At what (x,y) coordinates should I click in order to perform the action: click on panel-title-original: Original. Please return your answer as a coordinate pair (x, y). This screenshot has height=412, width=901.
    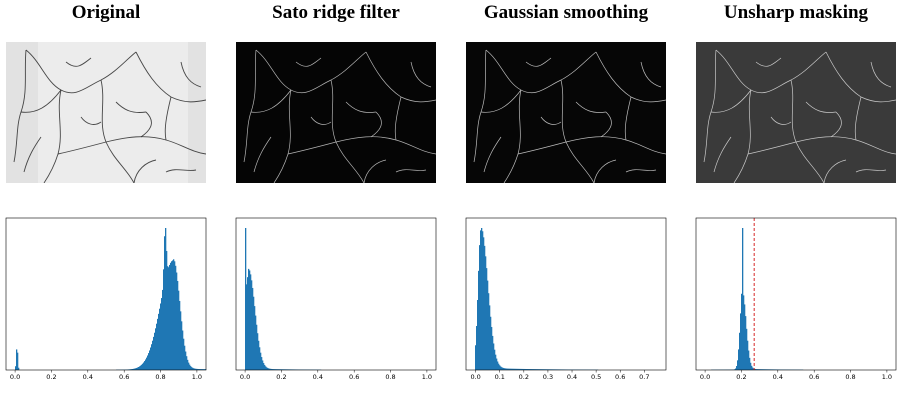
    Looking at the image, I should click on (106, 12).